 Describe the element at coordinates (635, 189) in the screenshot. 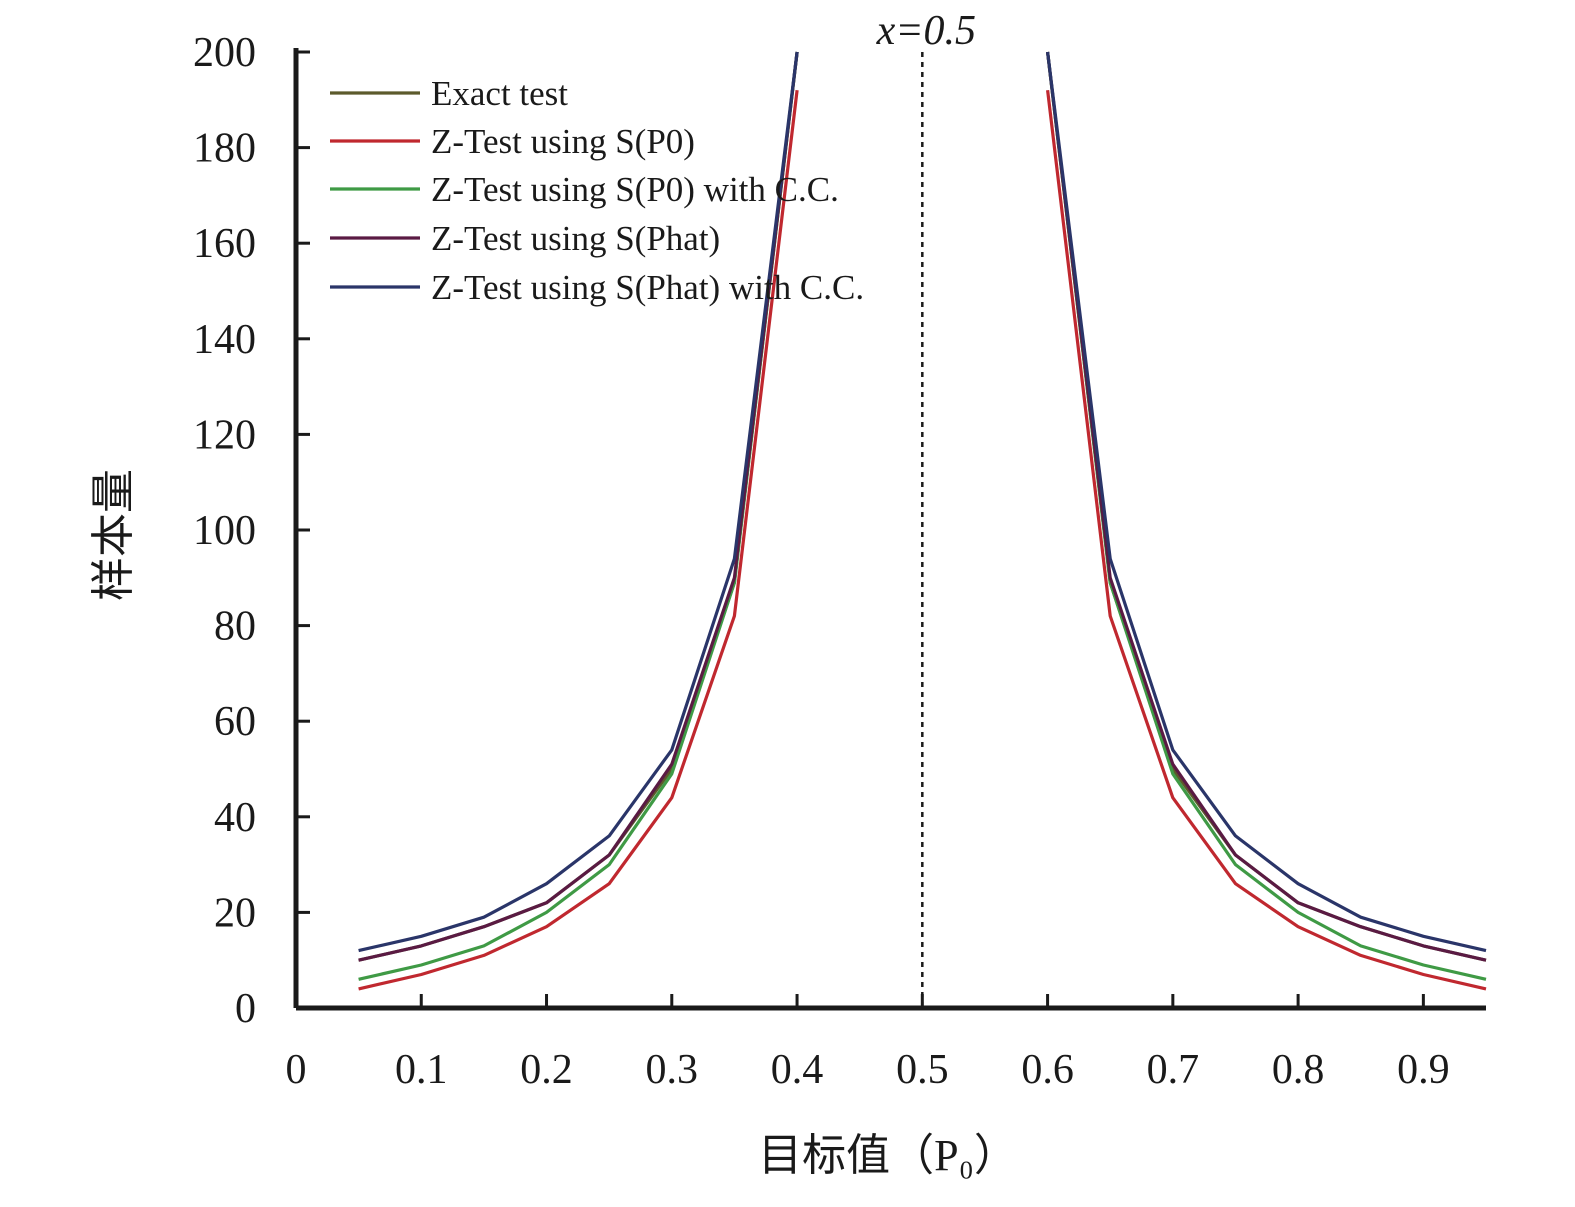

I see `legend-label-3: Z-Test using S(P0) with C.C.` at that location.